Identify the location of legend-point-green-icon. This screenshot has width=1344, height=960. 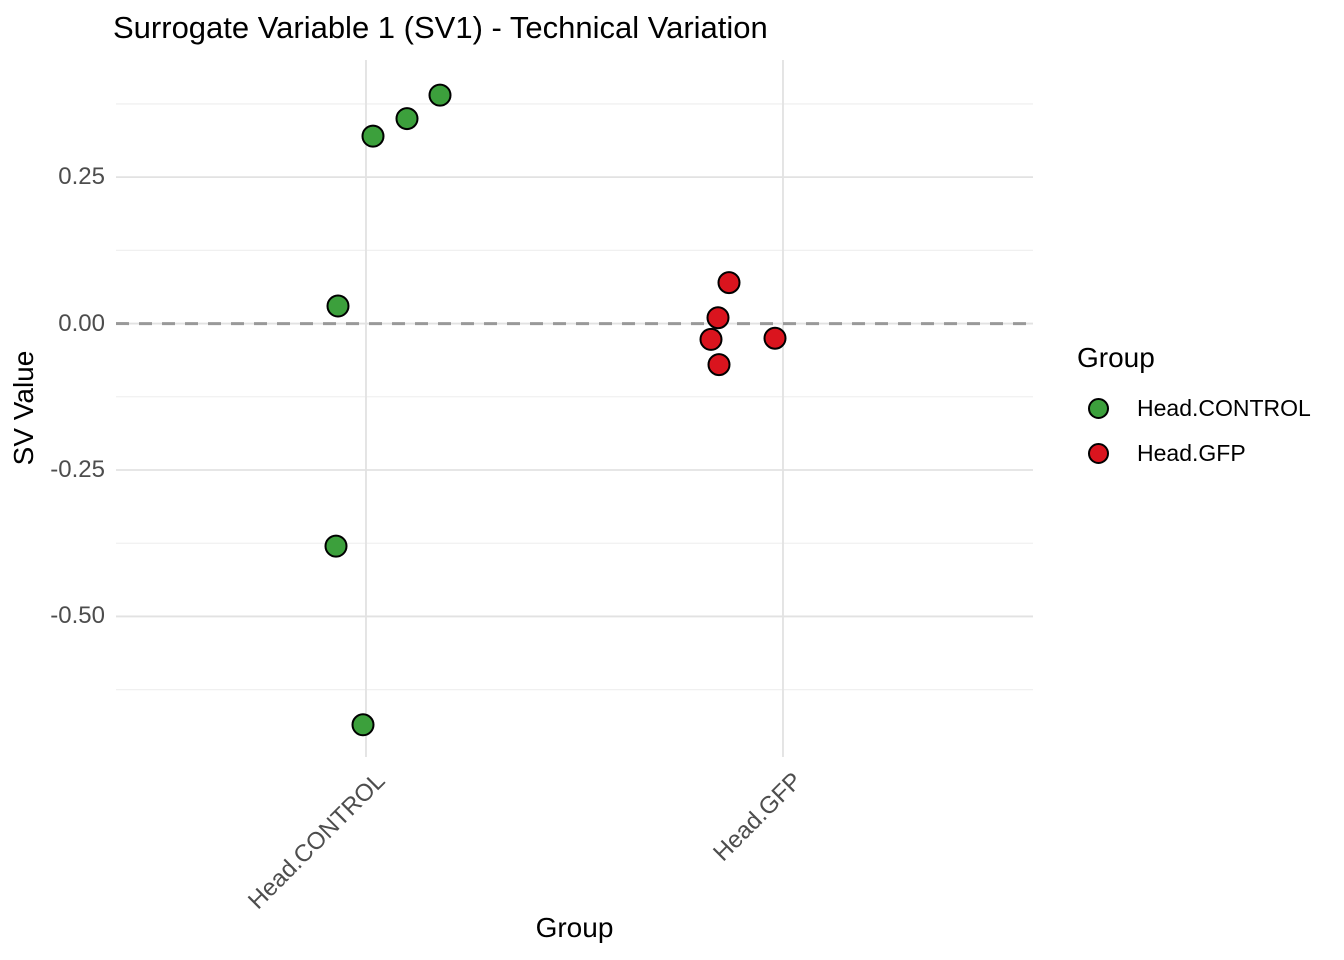
(1098, 408).